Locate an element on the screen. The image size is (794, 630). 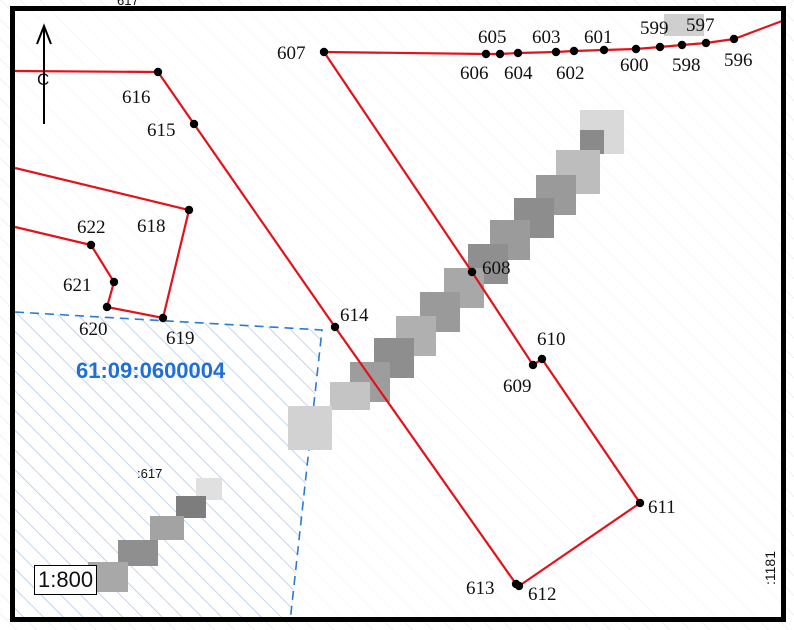
point-label-602: 602 is located at coordinates (570, 73).